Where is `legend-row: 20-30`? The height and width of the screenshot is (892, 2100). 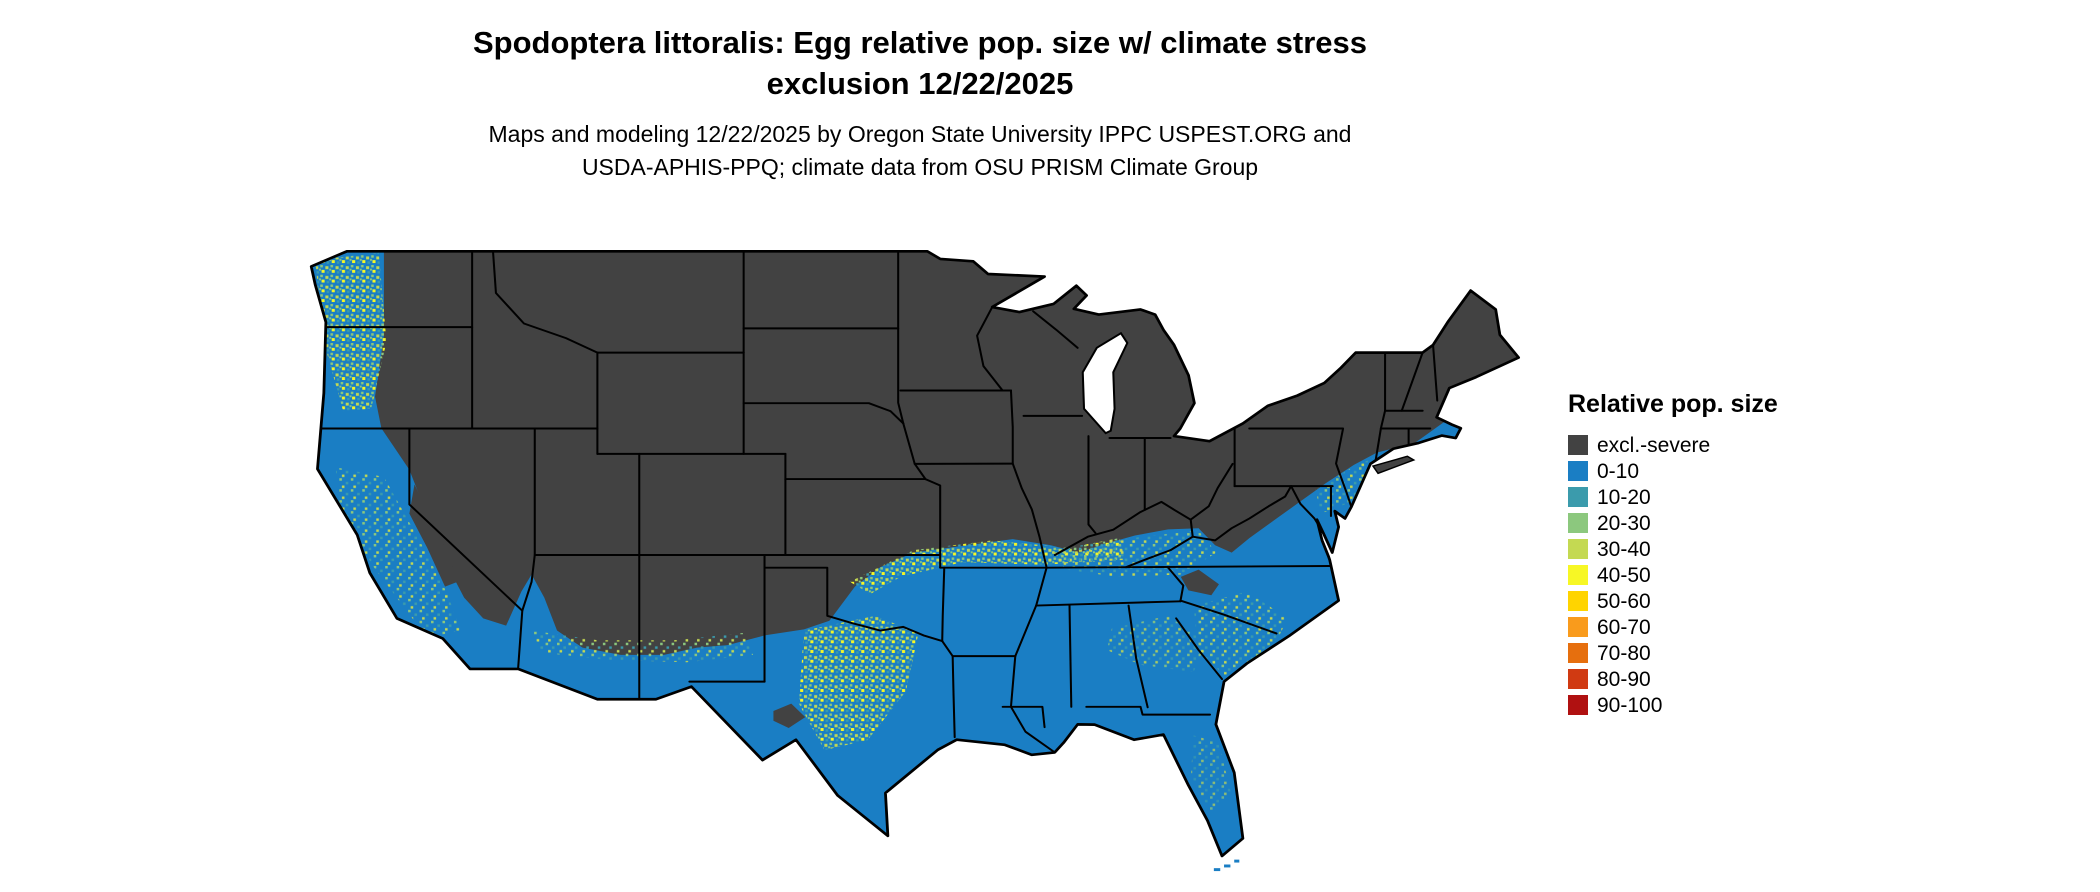
legend-row: 20-30 is located at coordinates (1673, 523).